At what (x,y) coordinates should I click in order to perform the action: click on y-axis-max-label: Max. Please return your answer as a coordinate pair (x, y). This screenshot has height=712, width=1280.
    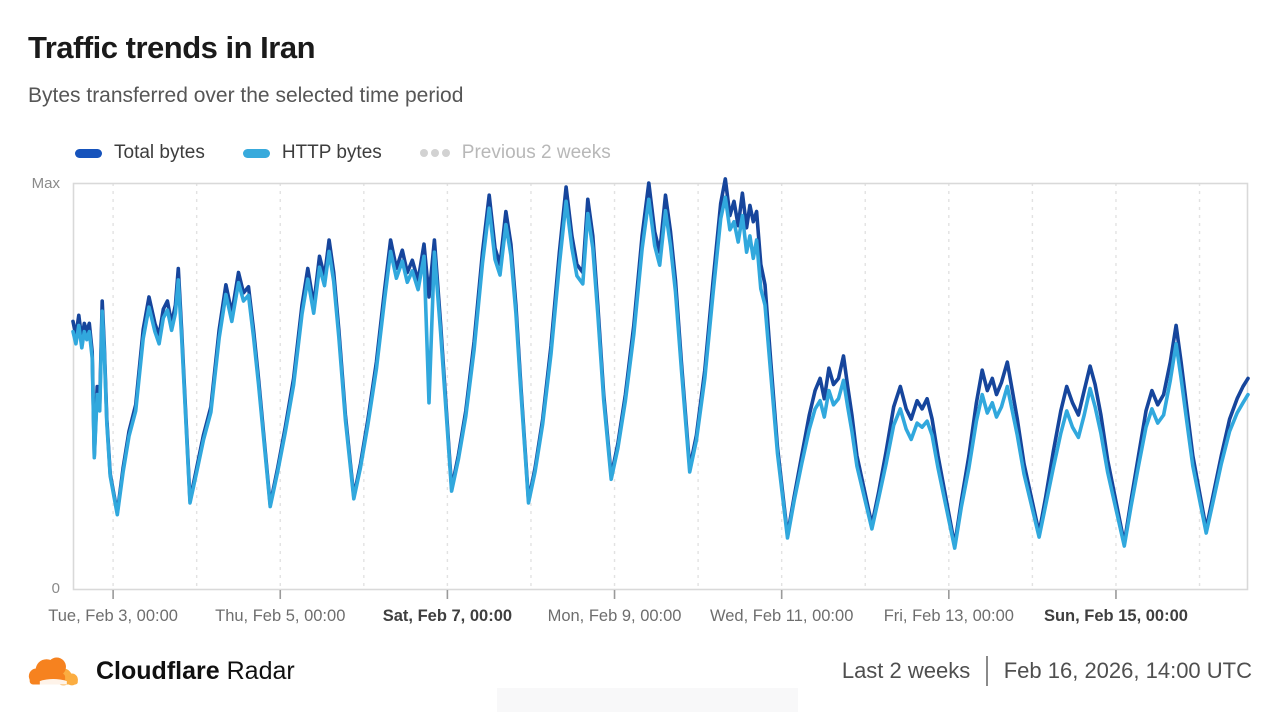
    Looking at the image, I should click on (45, 183).